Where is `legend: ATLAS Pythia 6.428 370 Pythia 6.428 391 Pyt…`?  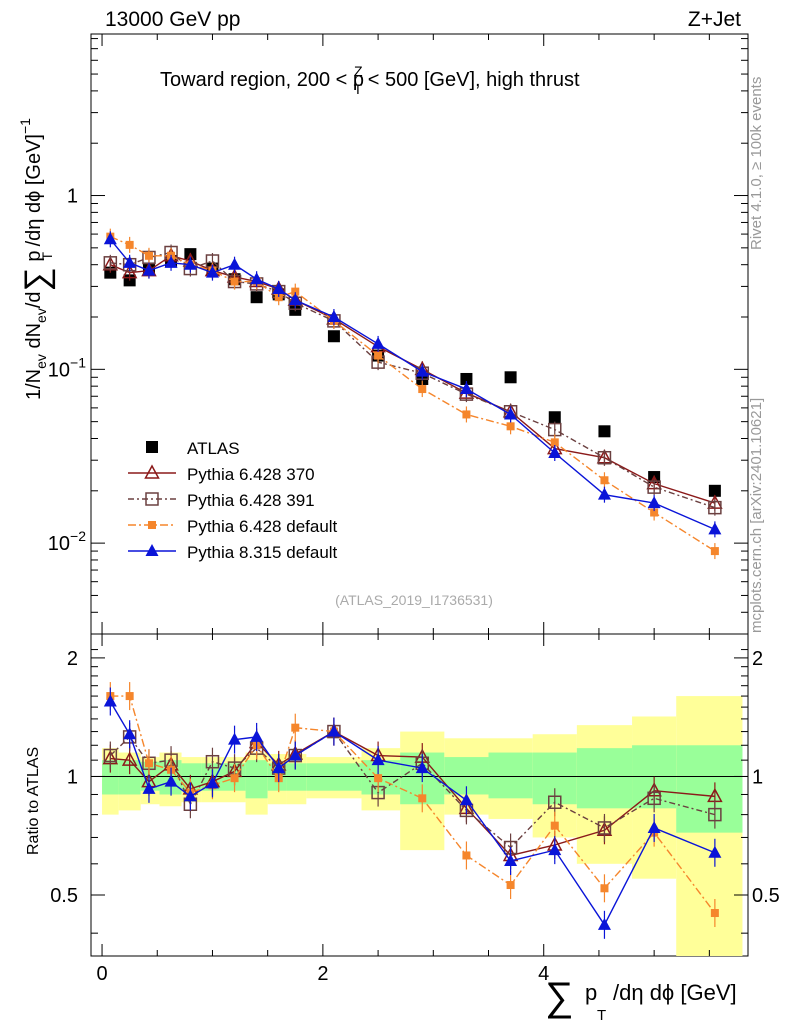
legend: ATLAS Pythia 6.428 370 Pythia 6.428 391 Pyt… is located at coordinates (233, 500).